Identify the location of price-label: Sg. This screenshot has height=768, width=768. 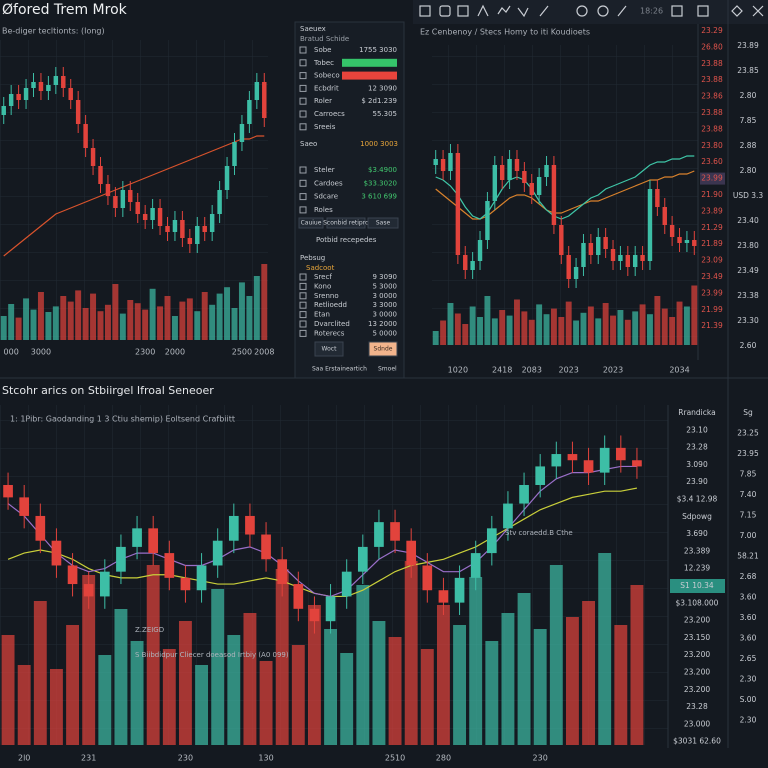
(748, 412).